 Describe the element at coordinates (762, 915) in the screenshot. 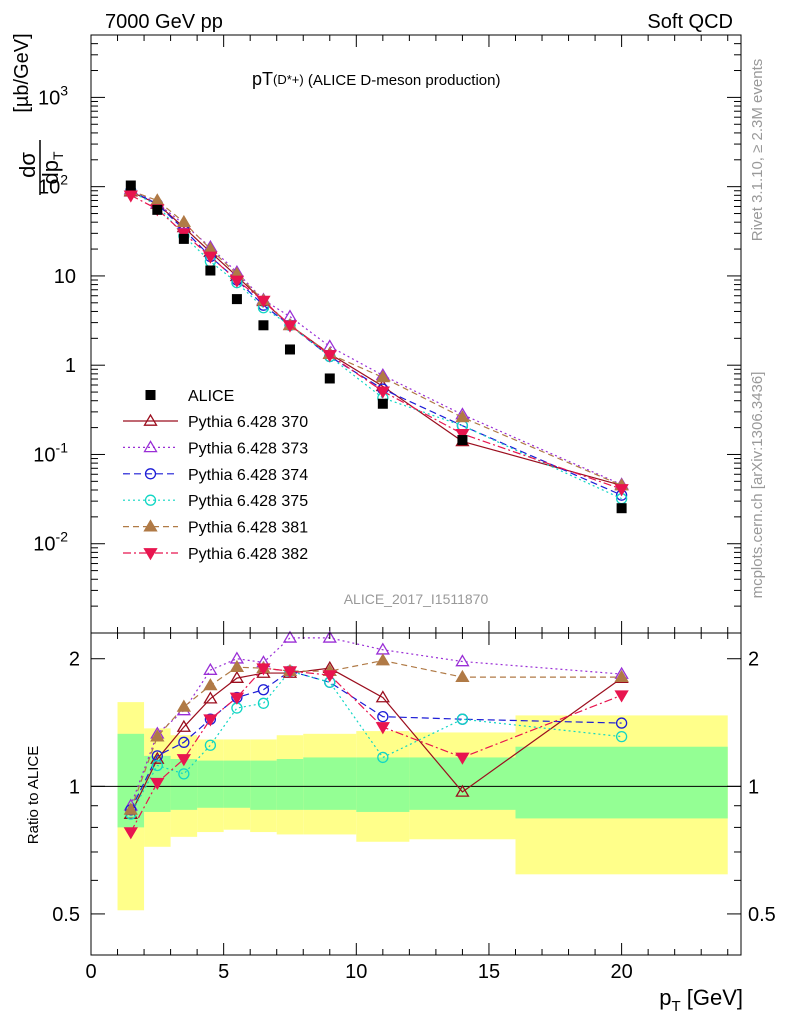

I see `ratio-y-tick-label: 0.5` at that location.